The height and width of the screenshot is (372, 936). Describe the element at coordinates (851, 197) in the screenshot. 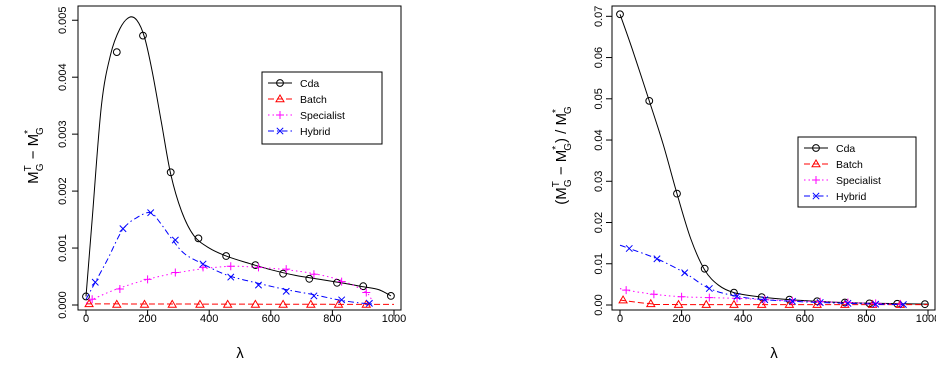

I see `legend-label: Hybrid` at that location.